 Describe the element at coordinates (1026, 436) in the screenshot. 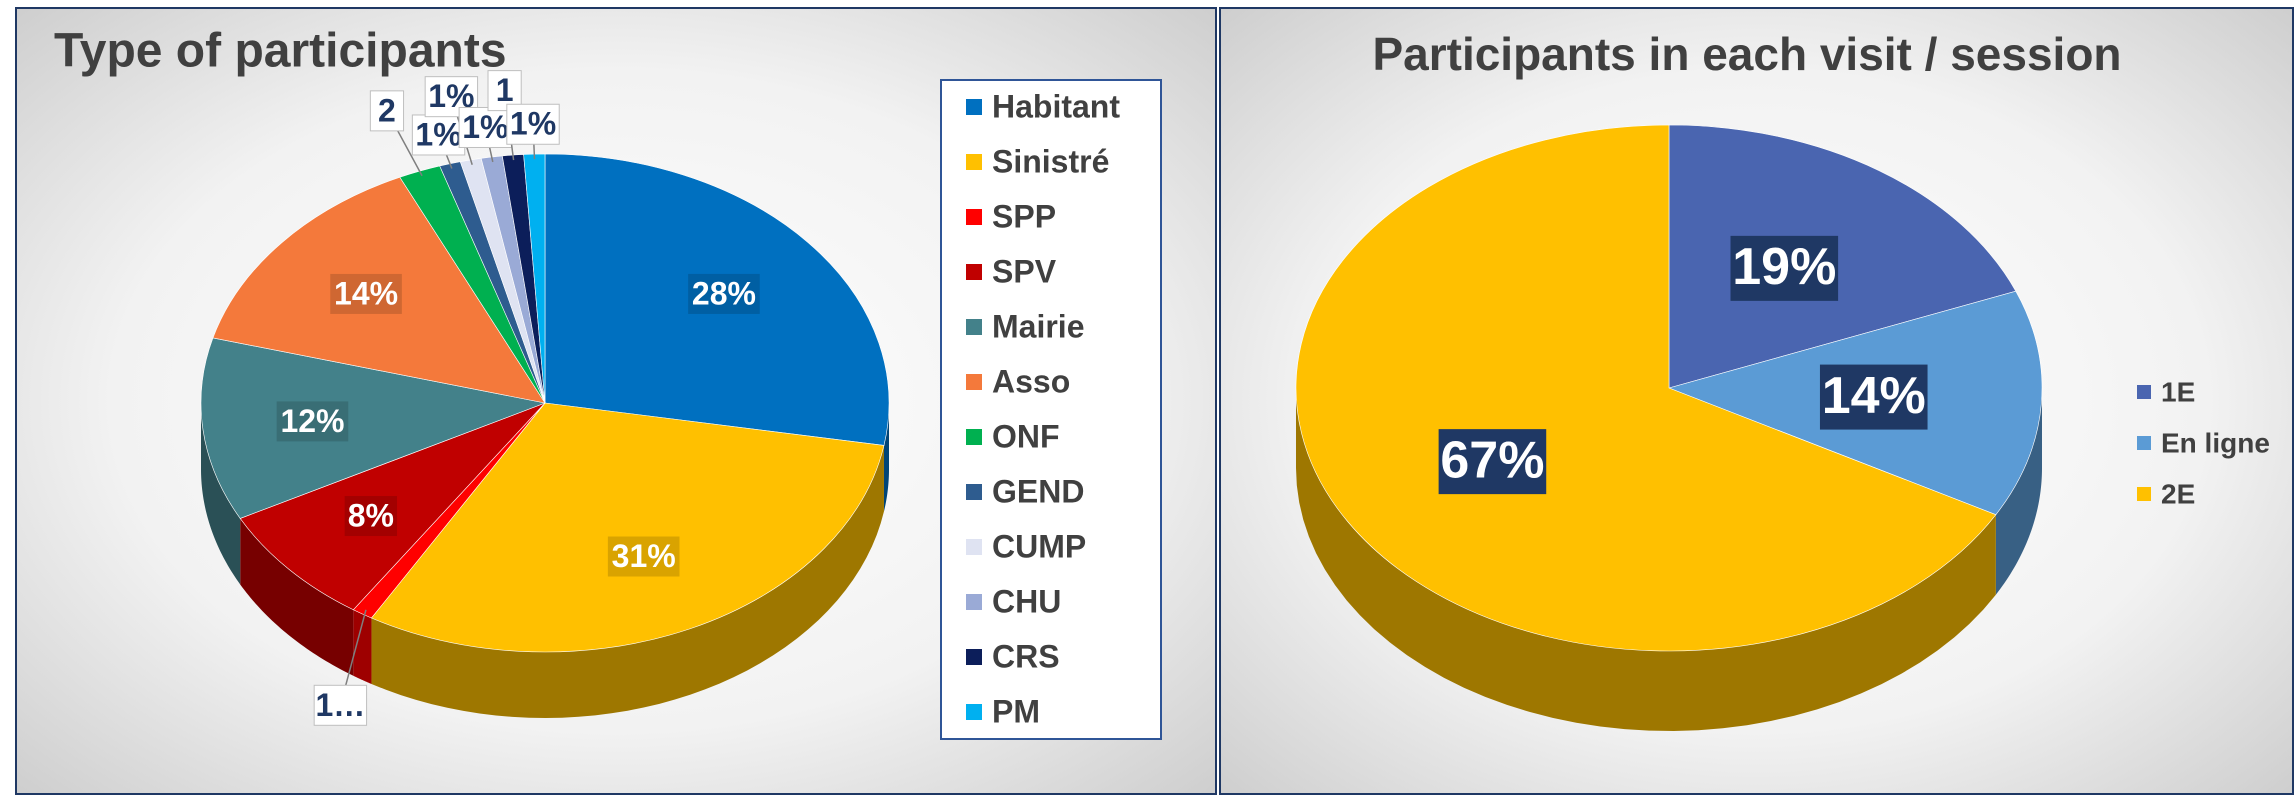

I see `legend-label: ONF` at that location.